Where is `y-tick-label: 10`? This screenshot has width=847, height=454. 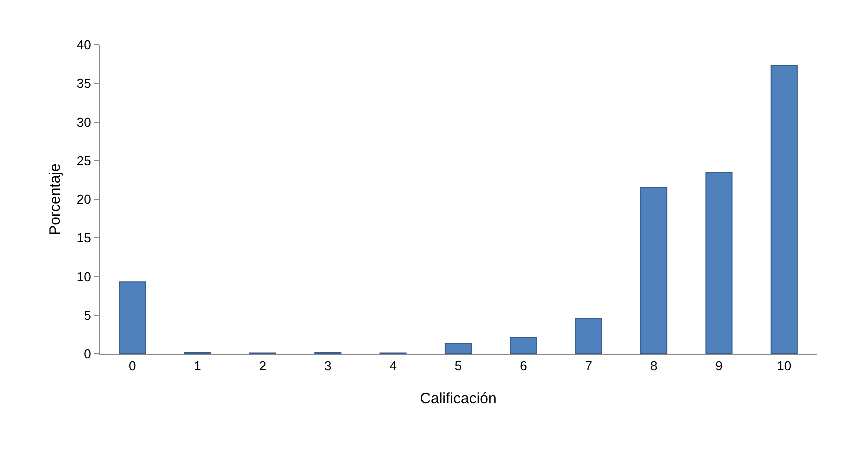 y-tick-label: 10 is located at coordinates (84, 276).